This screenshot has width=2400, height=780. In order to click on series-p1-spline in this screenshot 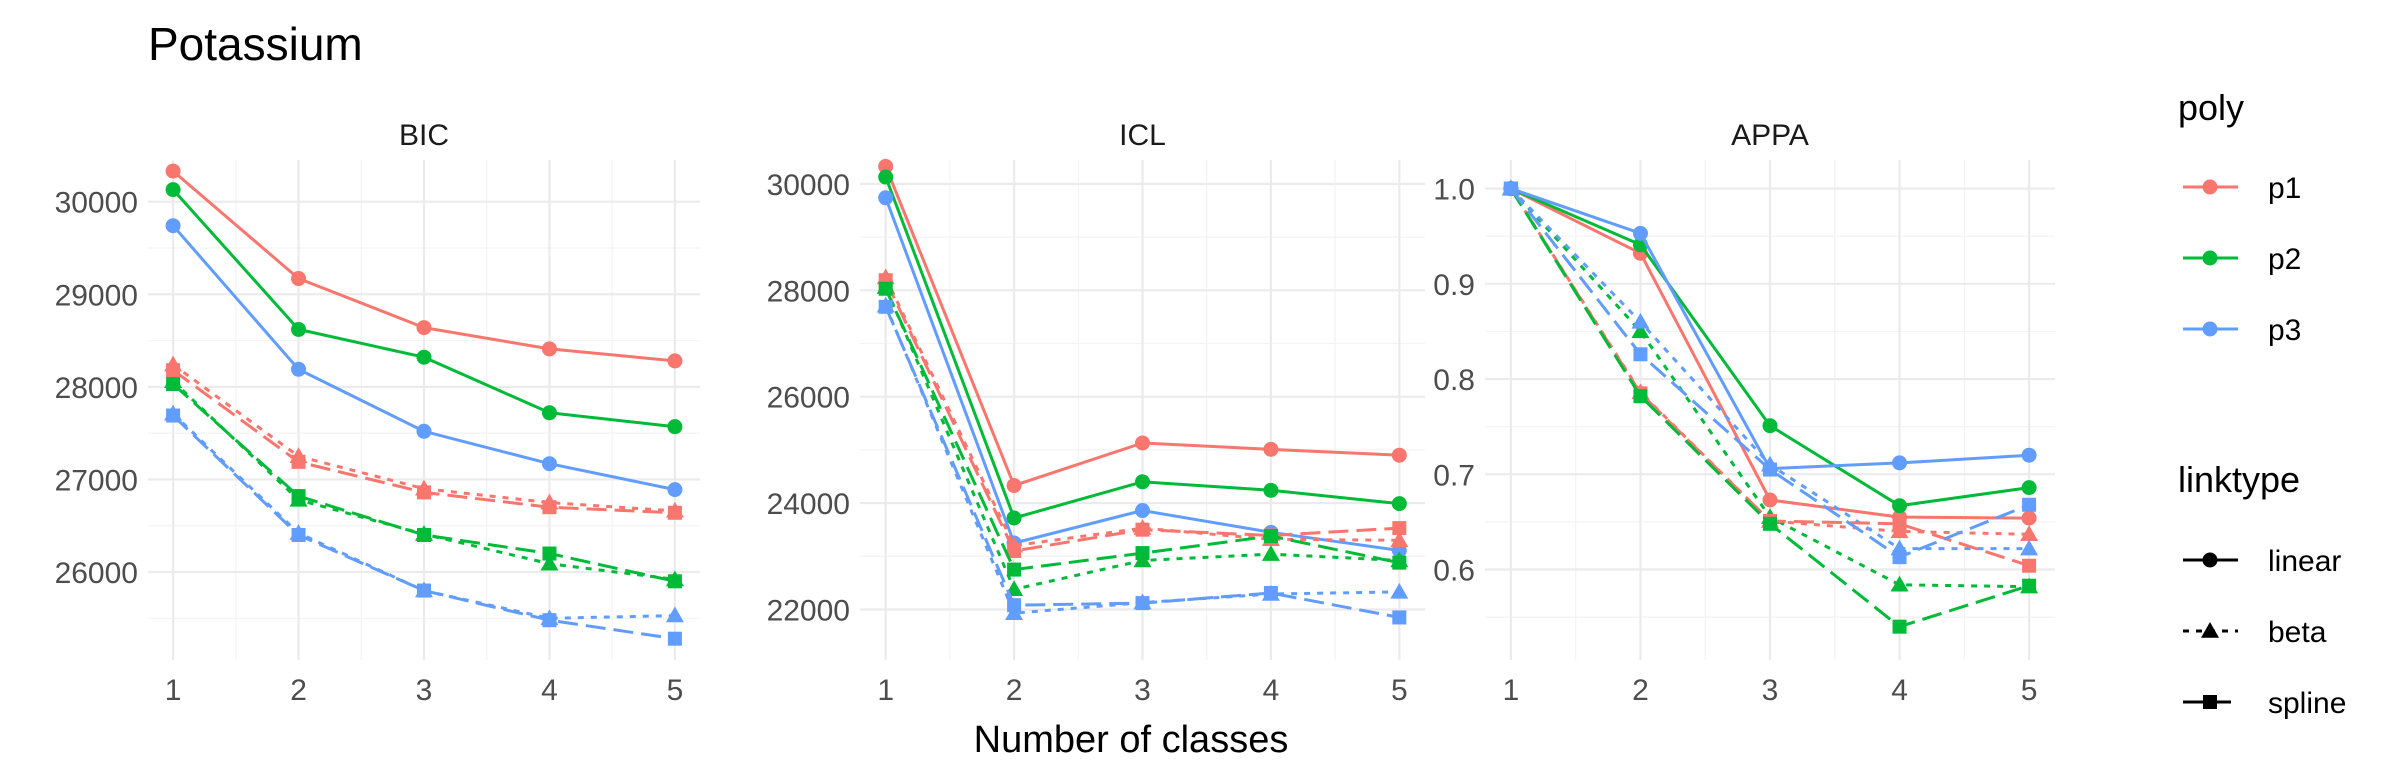, I will do `click(424, 441)`.